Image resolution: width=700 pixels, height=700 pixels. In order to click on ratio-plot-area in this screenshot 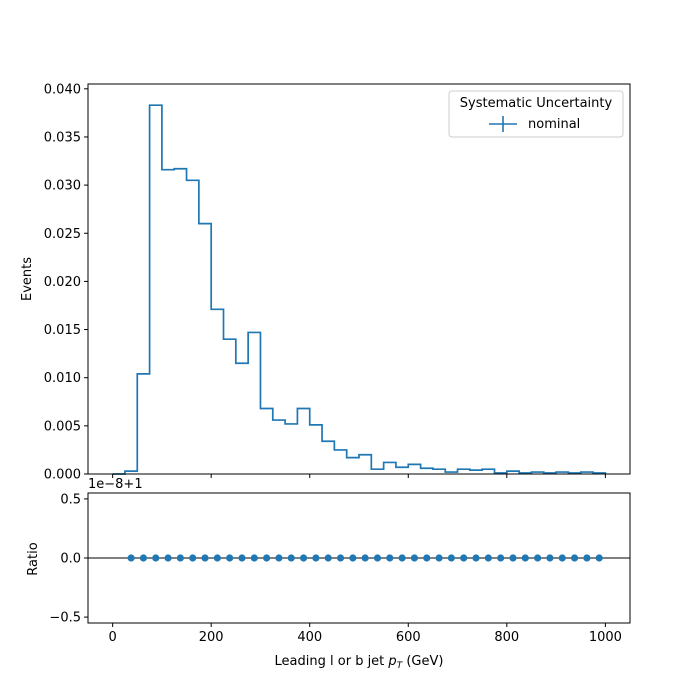, I will do `click(359, 558)`.